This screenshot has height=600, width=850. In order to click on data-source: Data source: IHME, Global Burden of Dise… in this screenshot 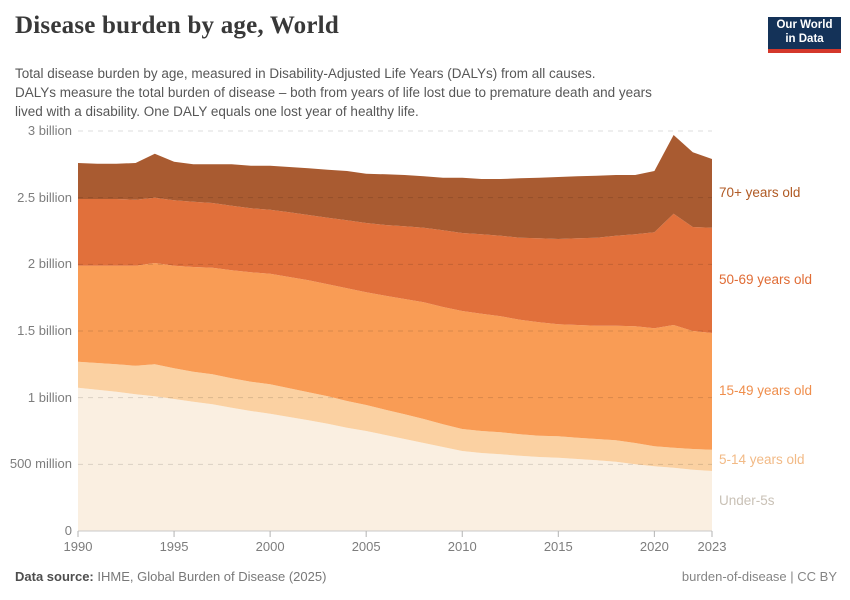, I will do `click(170, 576)`.